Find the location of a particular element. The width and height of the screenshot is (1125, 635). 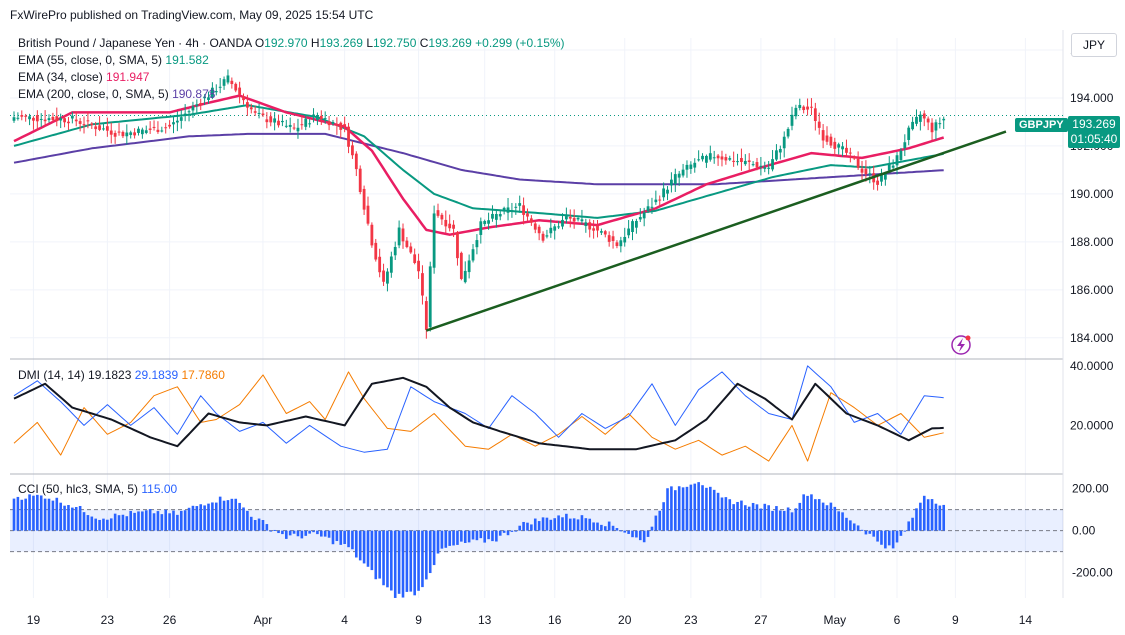

dmi-label: DMI (14, 14) is located at coordinates (51, 375).